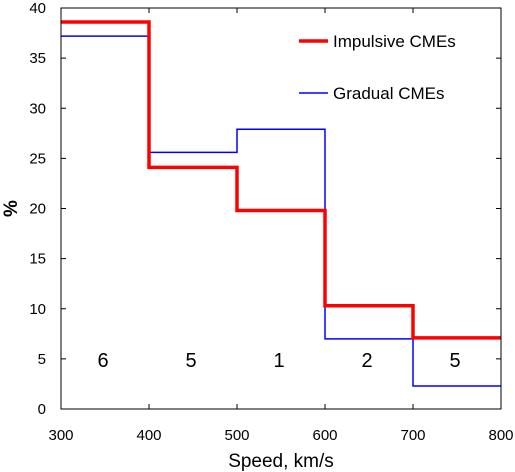 This screenshot has height=472, width=515. Describe the element at coordinates (37, 58) in the screenshot. I see `y-tick-label: 35` at that location.